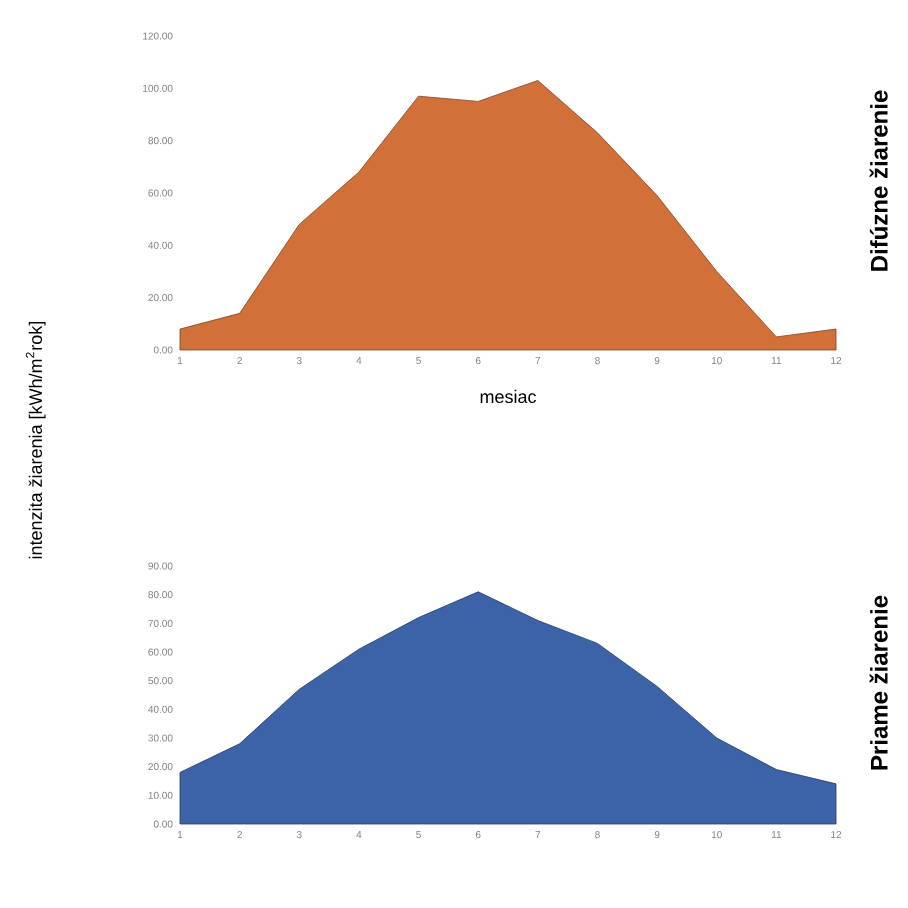  What do you see at coordinates (878, 180) in the screenshot?
I see `text: Difúzne žiarenie` at bounding box center [878, 180].